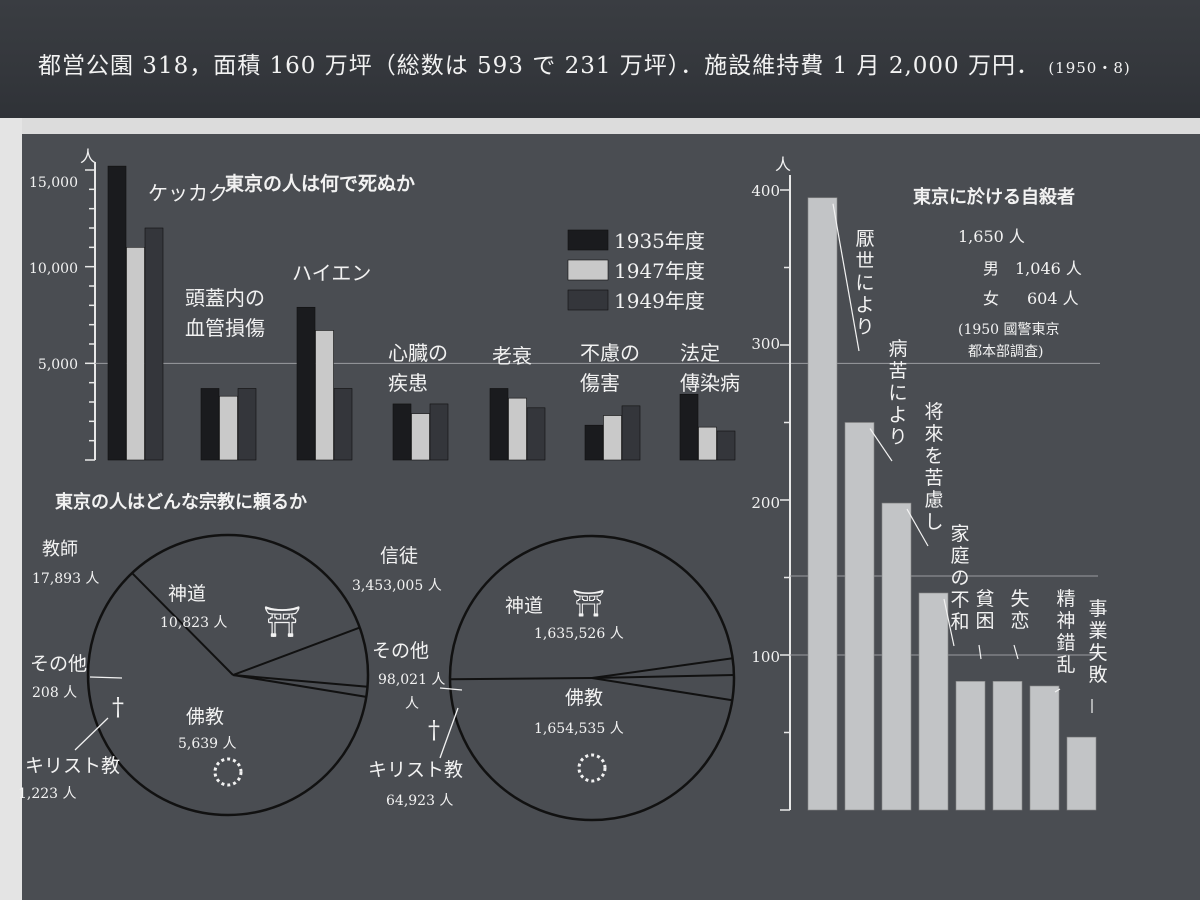 The width and height of the screenshot is (1200, 900). Describe the element at coordinates (710, 383) in the screenshot. I see `death-category-label: 傳染病` at that location.